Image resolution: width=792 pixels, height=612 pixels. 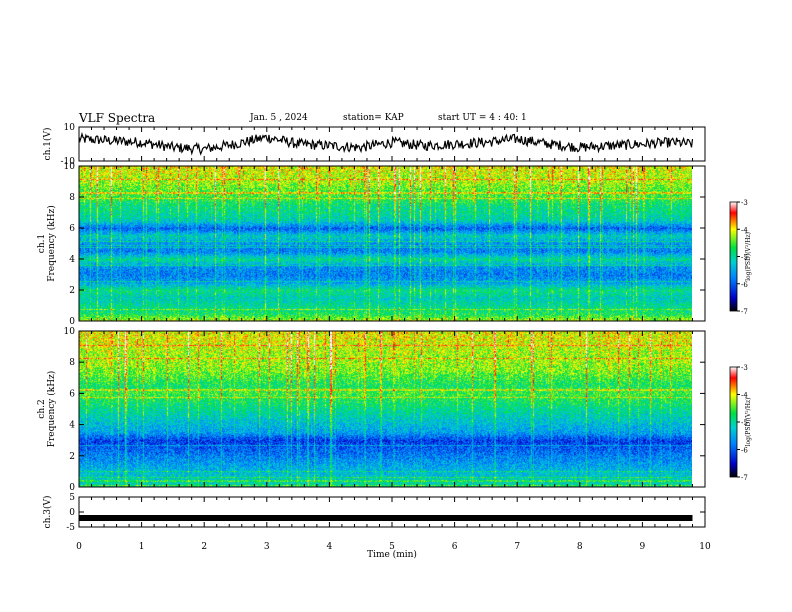 I want to click on x-tick-label: 10, so click(x=705, y=547).